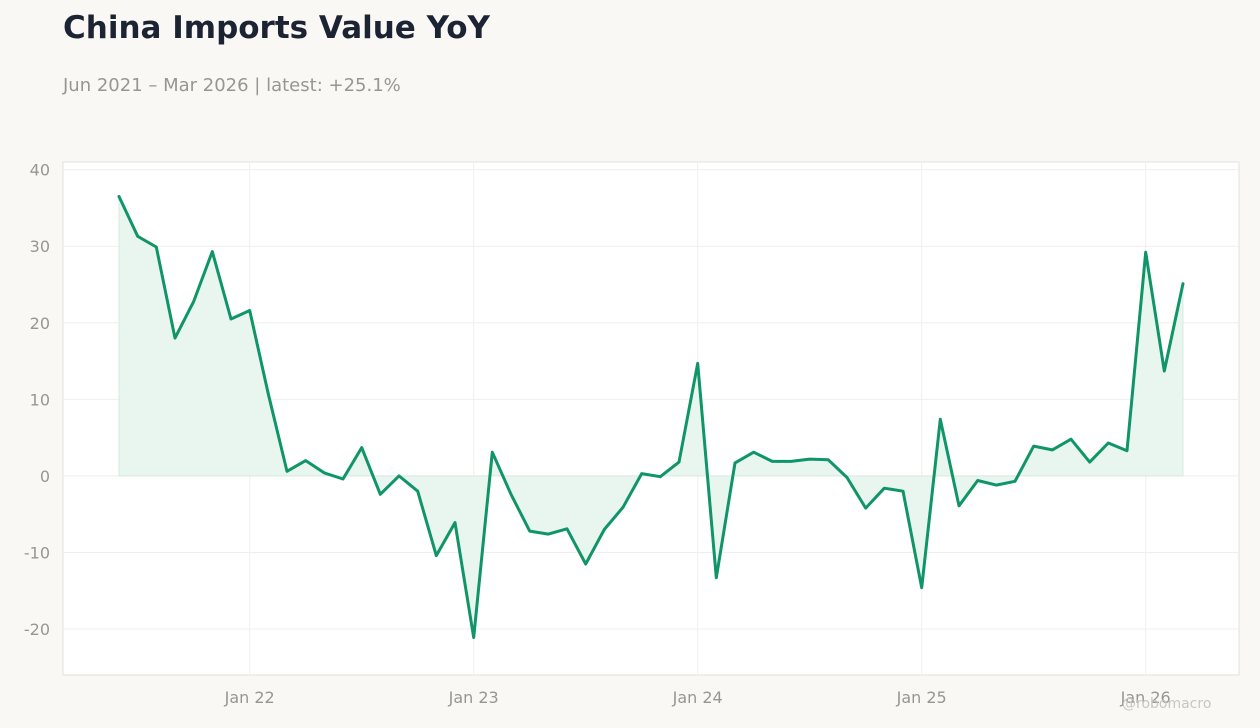  What do you see at coordinates (37, 629) in the screenshot?
I see `y-tick-label: -20` at bounding box center [37, 629].